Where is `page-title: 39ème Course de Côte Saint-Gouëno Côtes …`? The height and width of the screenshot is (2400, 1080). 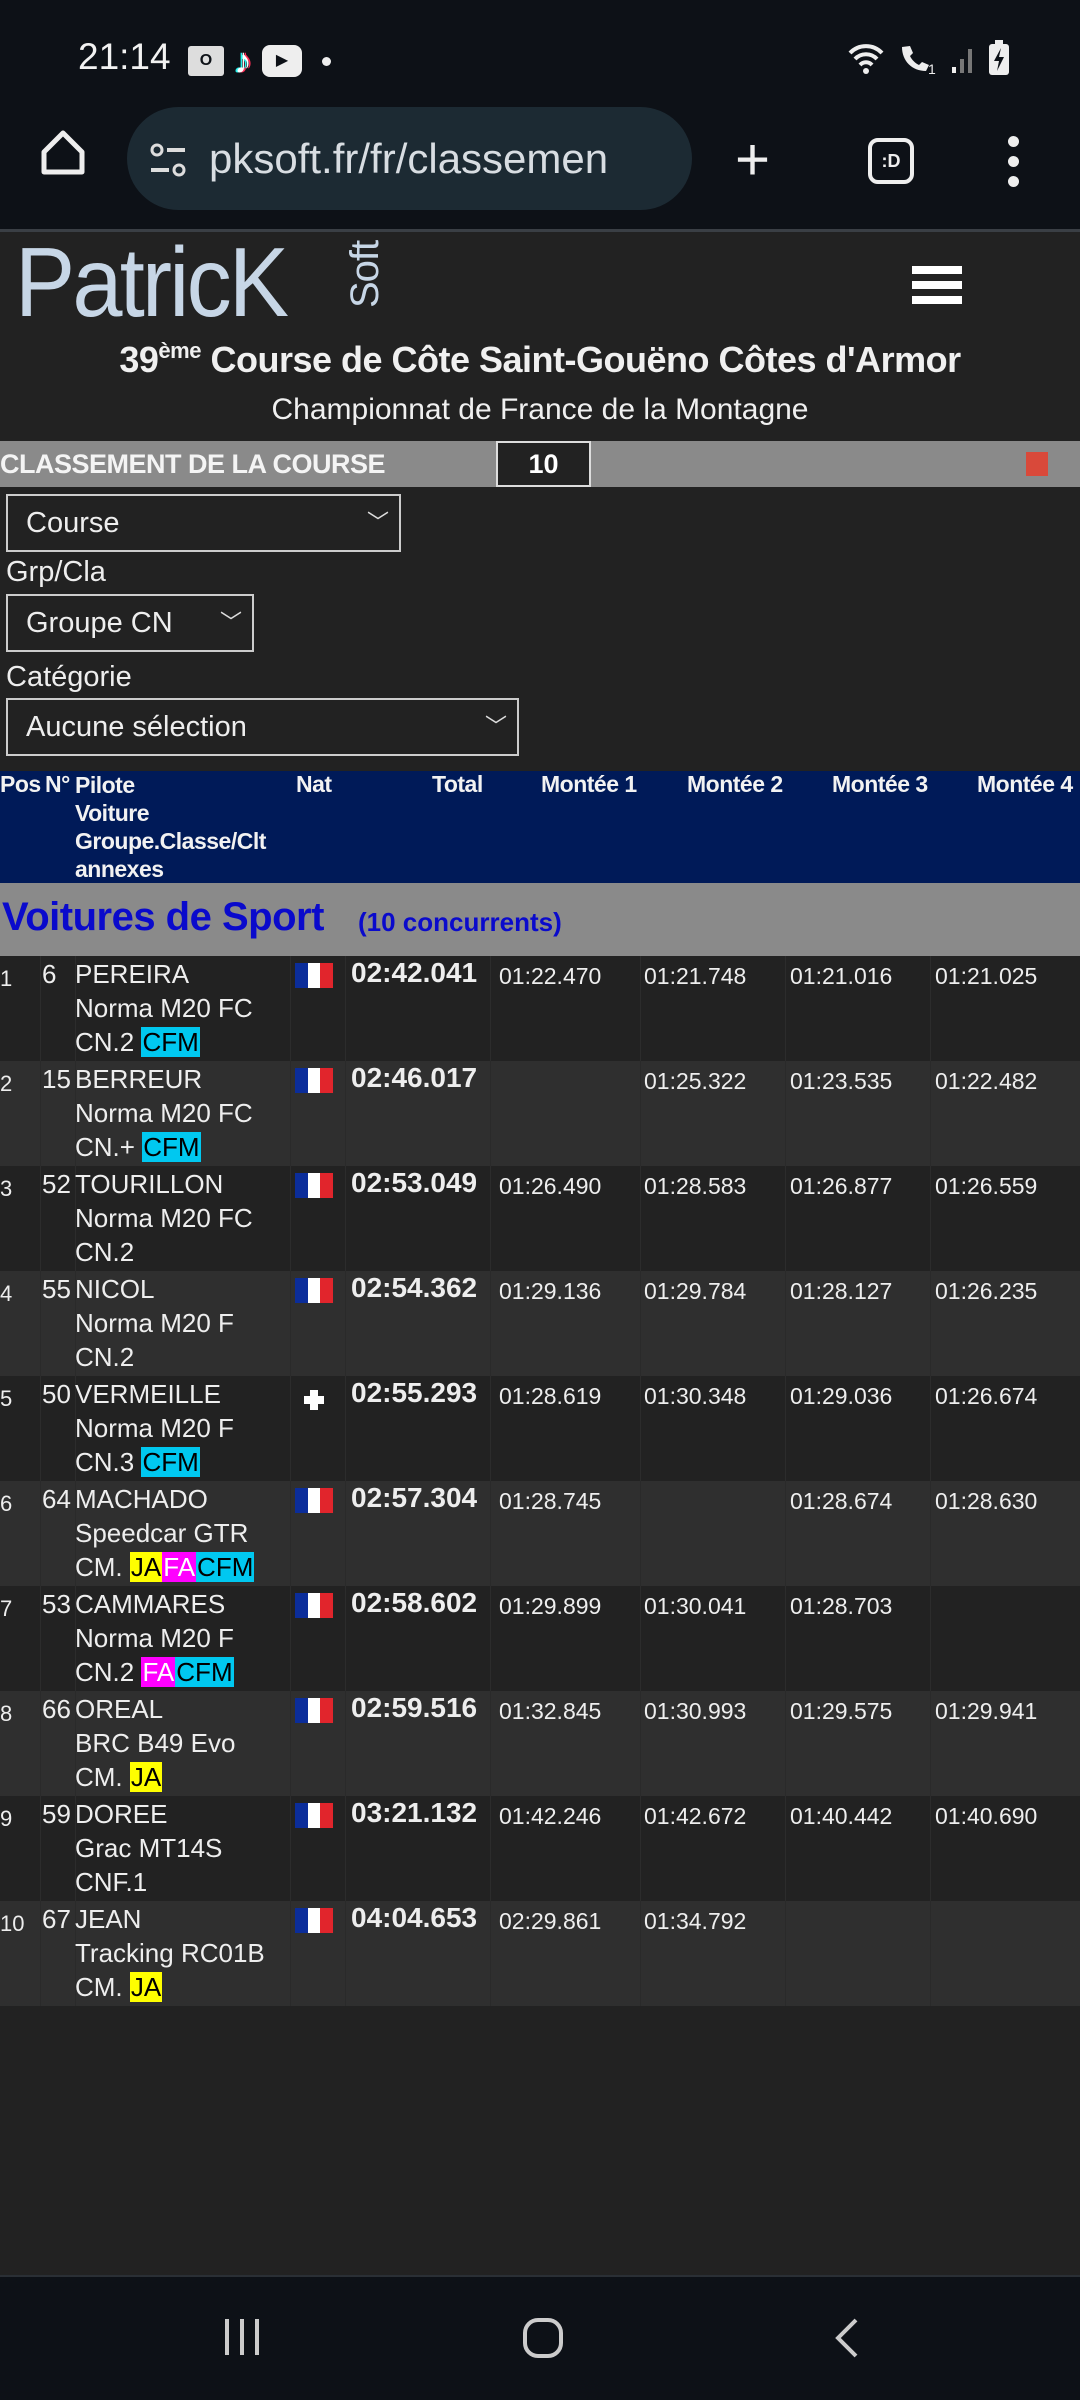
page-title: 39ème Course de Côte Saint-Gouëno Côtes … is located at coordinates (540, 359).